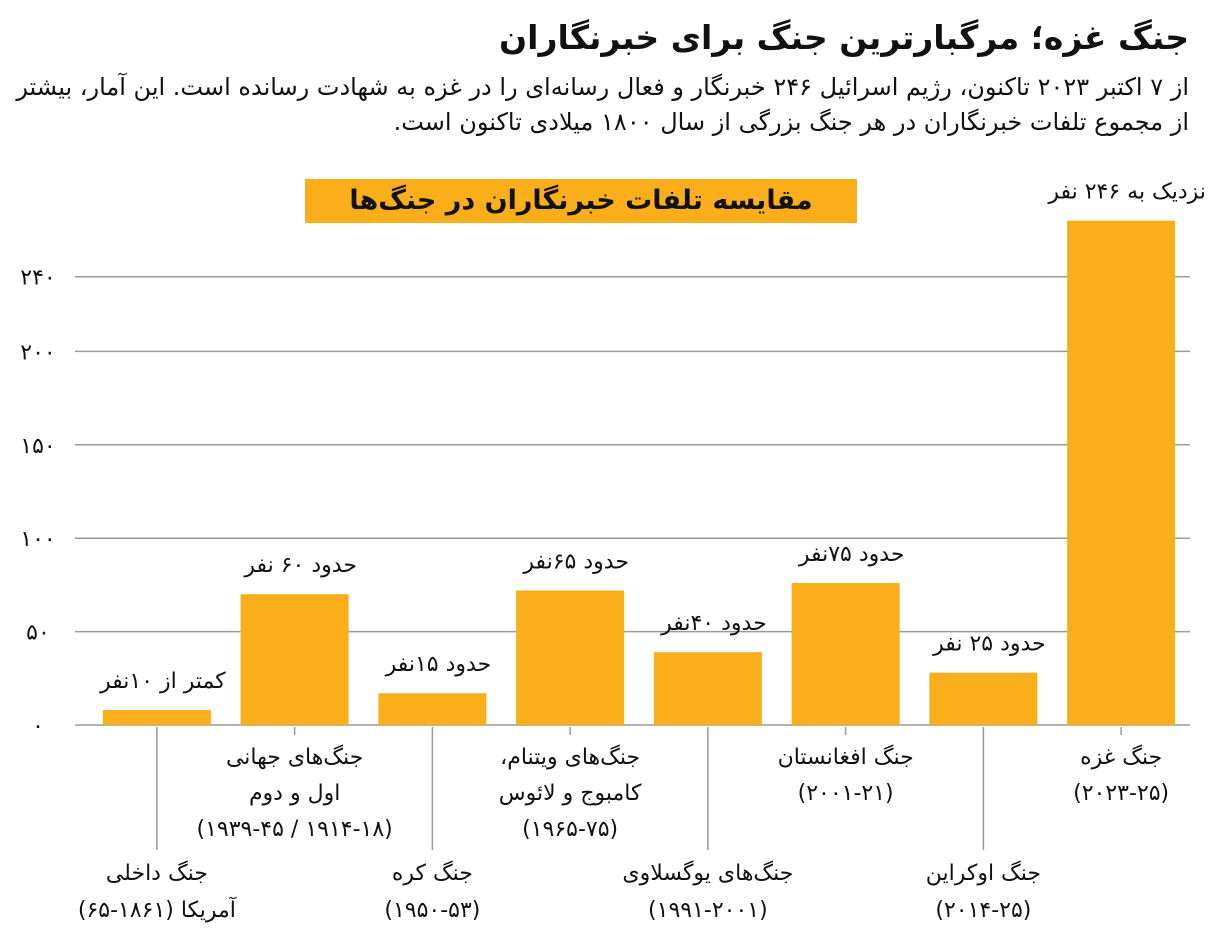  I want to click on category-label: آمریکا (۱۸۶۱-۶۵), so click(157, 909).